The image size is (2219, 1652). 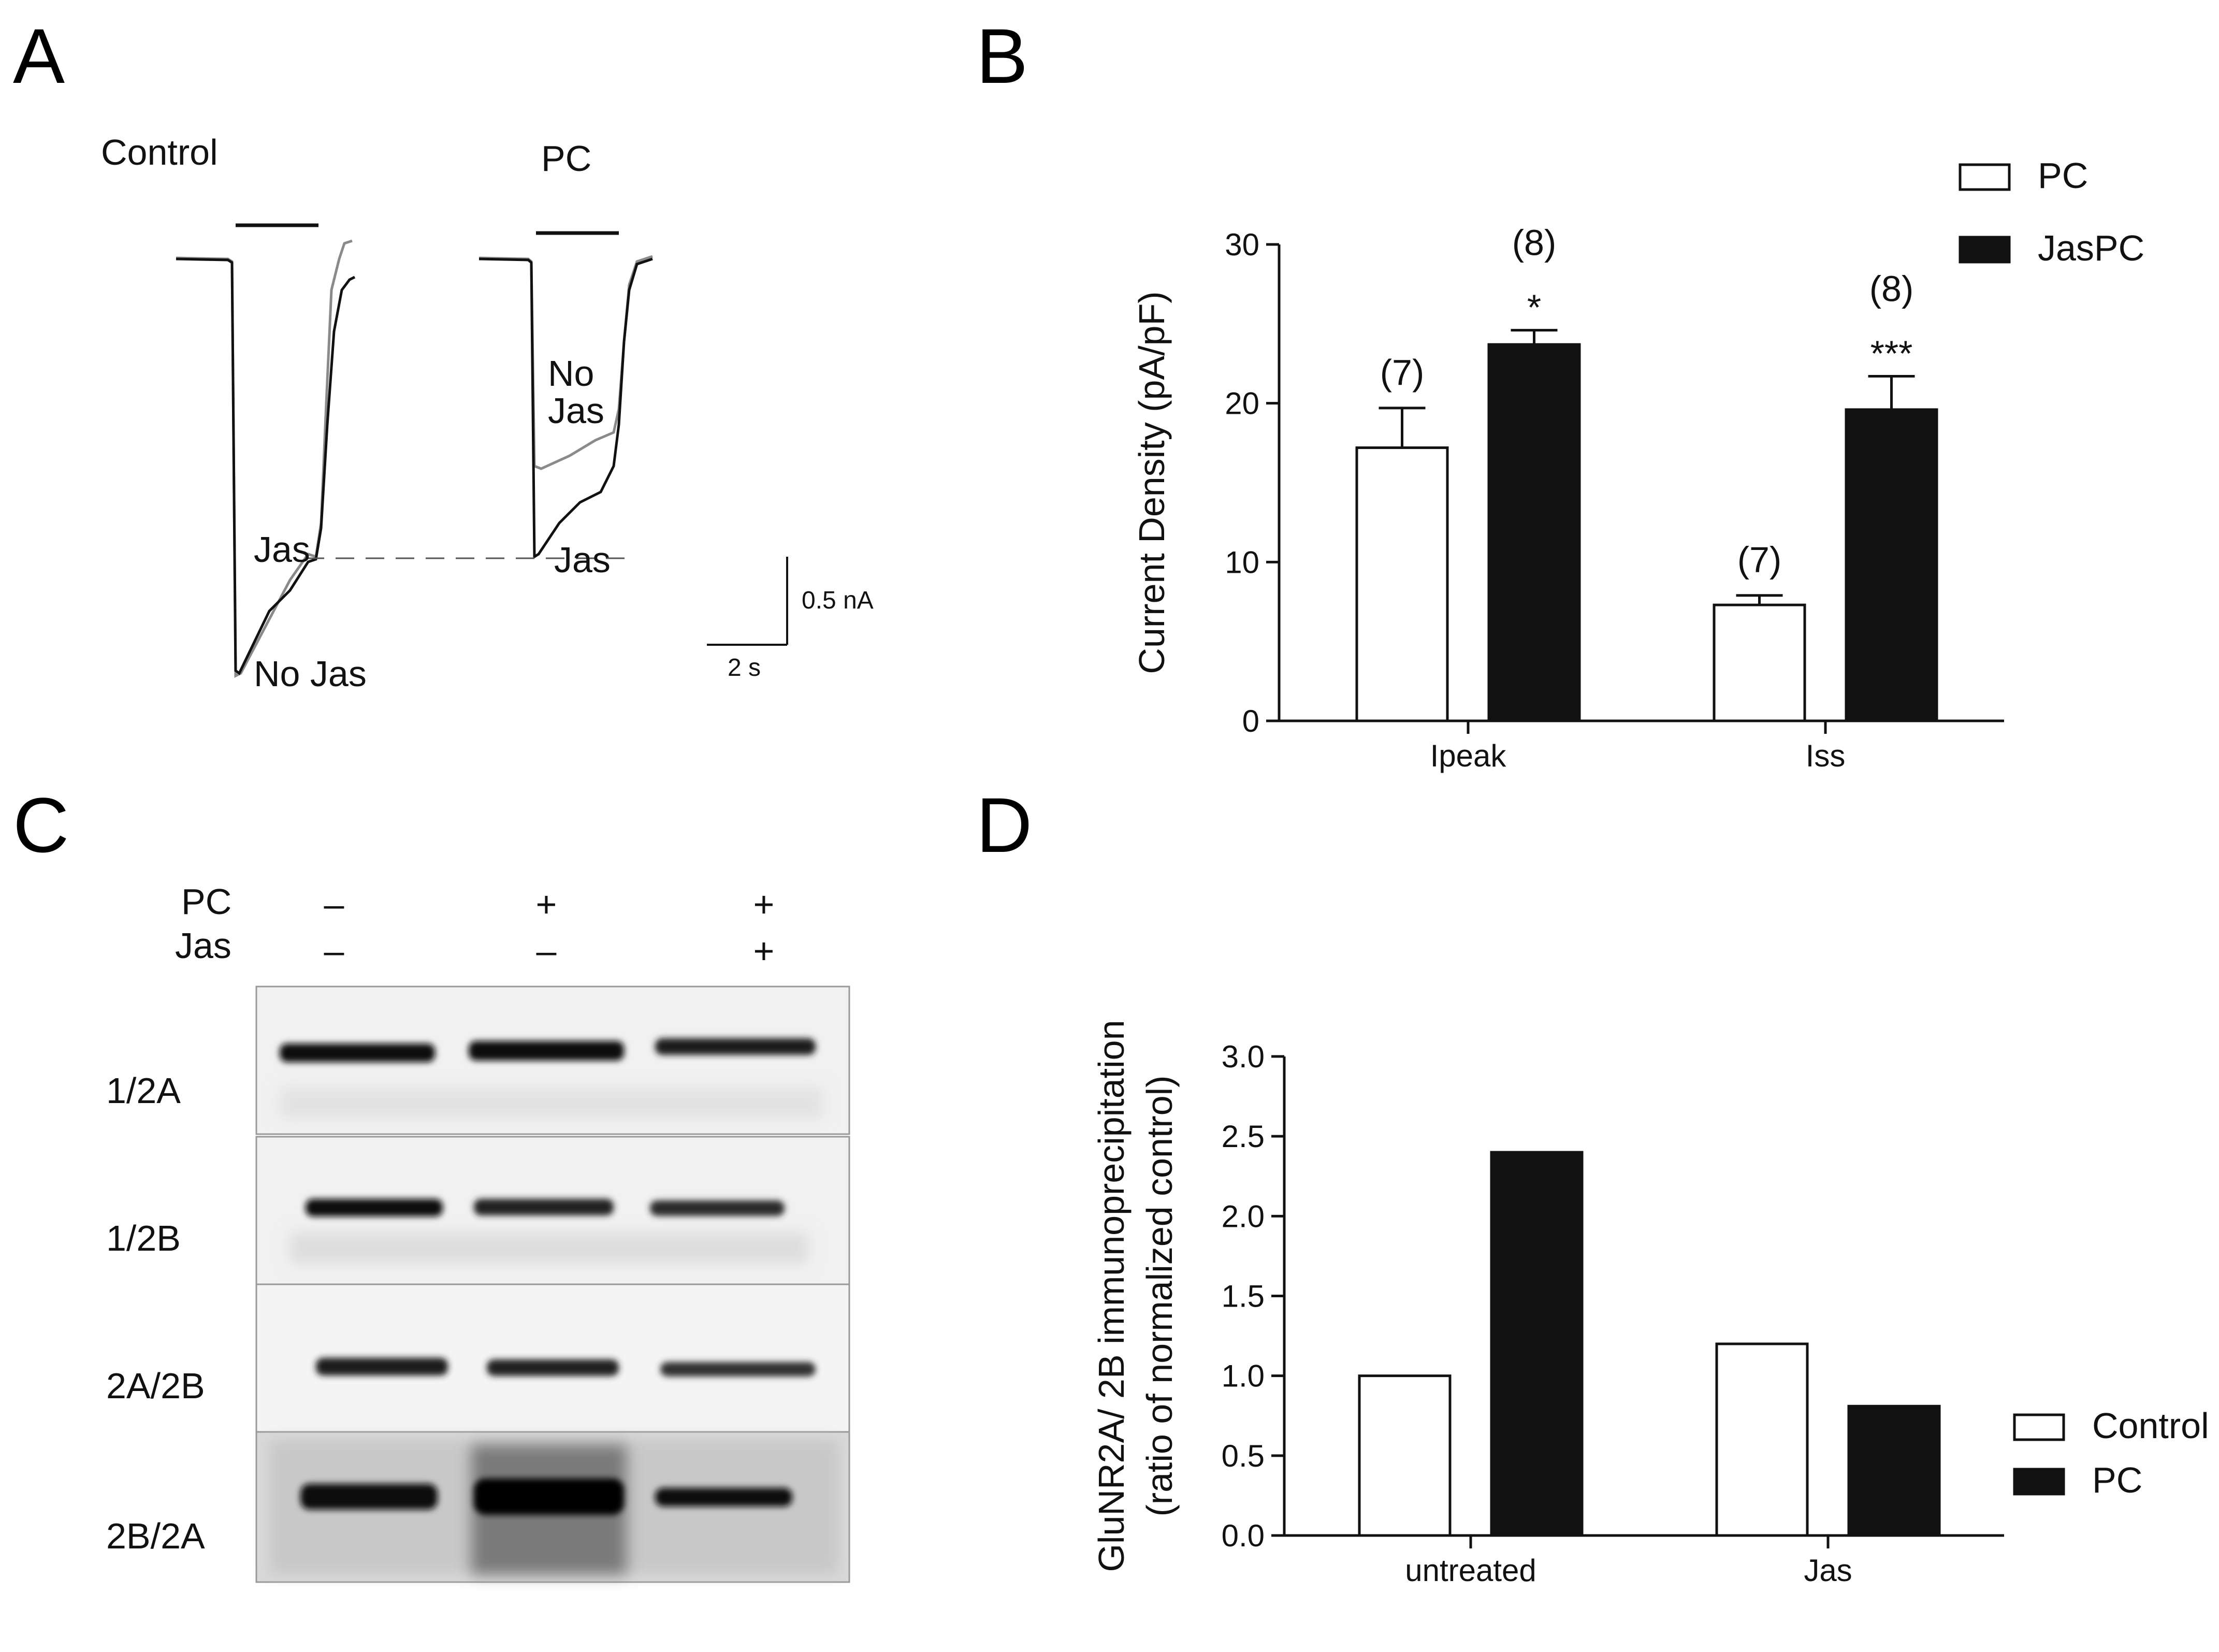 I want to click on y-tick-label: 10, so click(x=1242, y=562).